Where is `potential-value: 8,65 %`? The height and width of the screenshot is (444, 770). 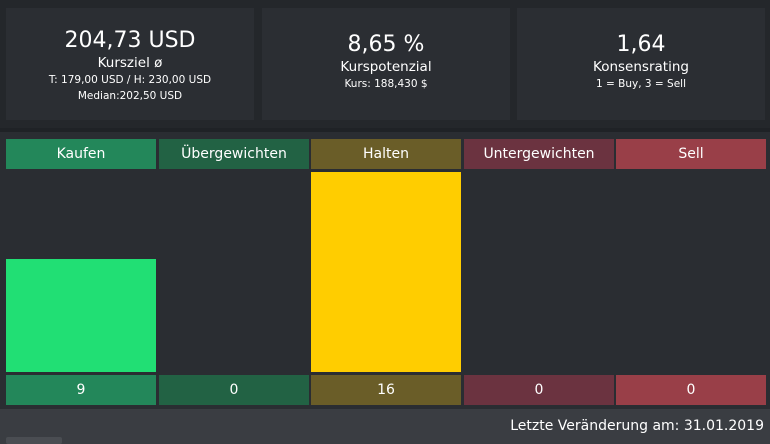
potential-value: 8,65 % is located at coordinates (386, 44).